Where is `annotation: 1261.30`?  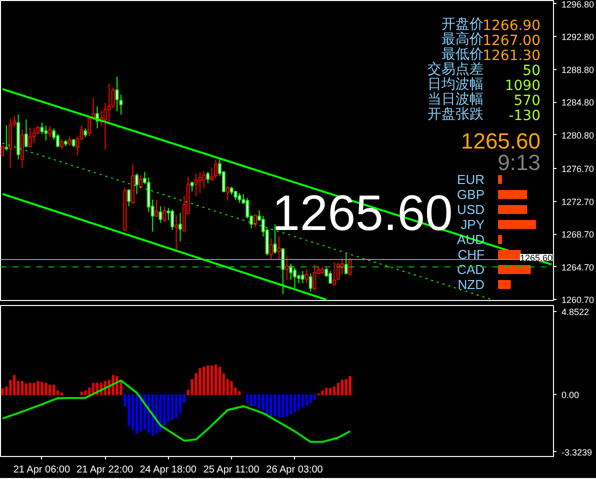
annotation: 1261.30 is located at coordinates (511, 56).